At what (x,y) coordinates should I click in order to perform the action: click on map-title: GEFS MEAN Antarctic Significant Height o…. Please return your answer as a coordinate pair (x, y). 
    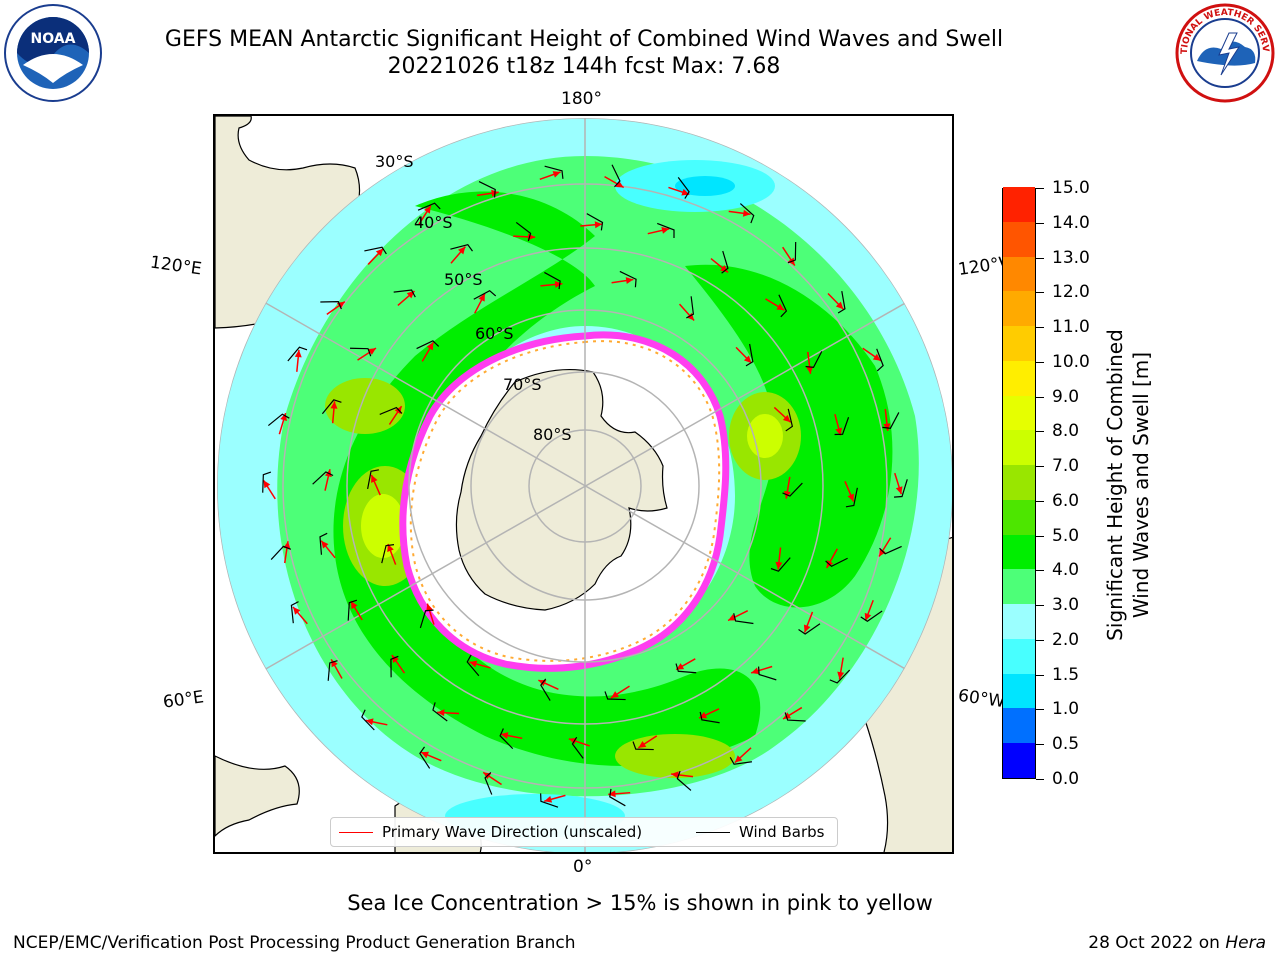
    Looking at the image, I should click on (584, 39).